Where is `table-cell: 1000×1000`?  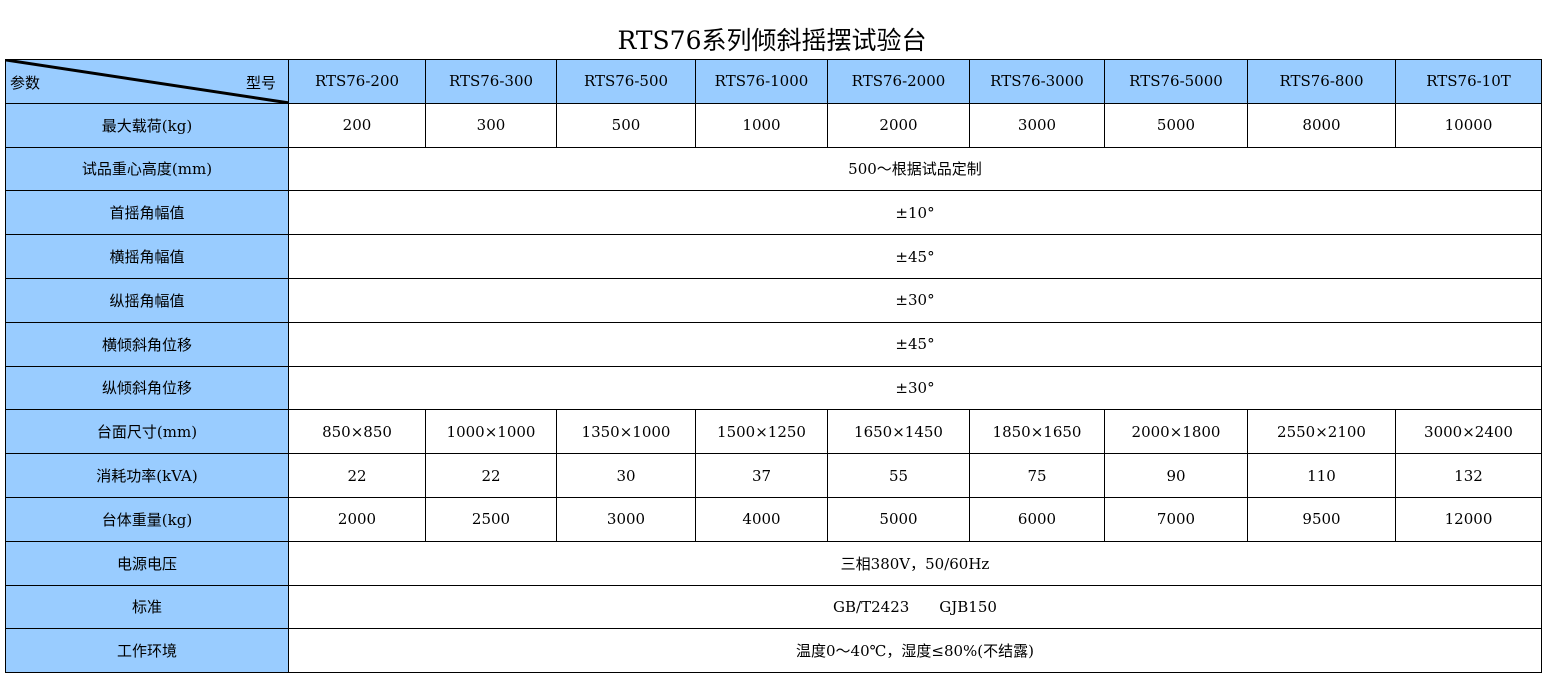
table-cell: 1000×1000 is located at coordinates (491, 432).